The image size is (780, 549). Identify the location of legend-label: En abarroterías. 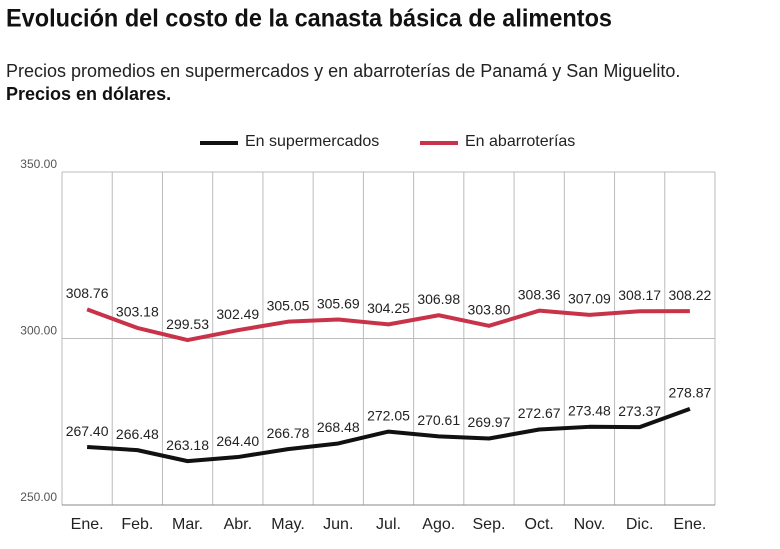
(520, 141).